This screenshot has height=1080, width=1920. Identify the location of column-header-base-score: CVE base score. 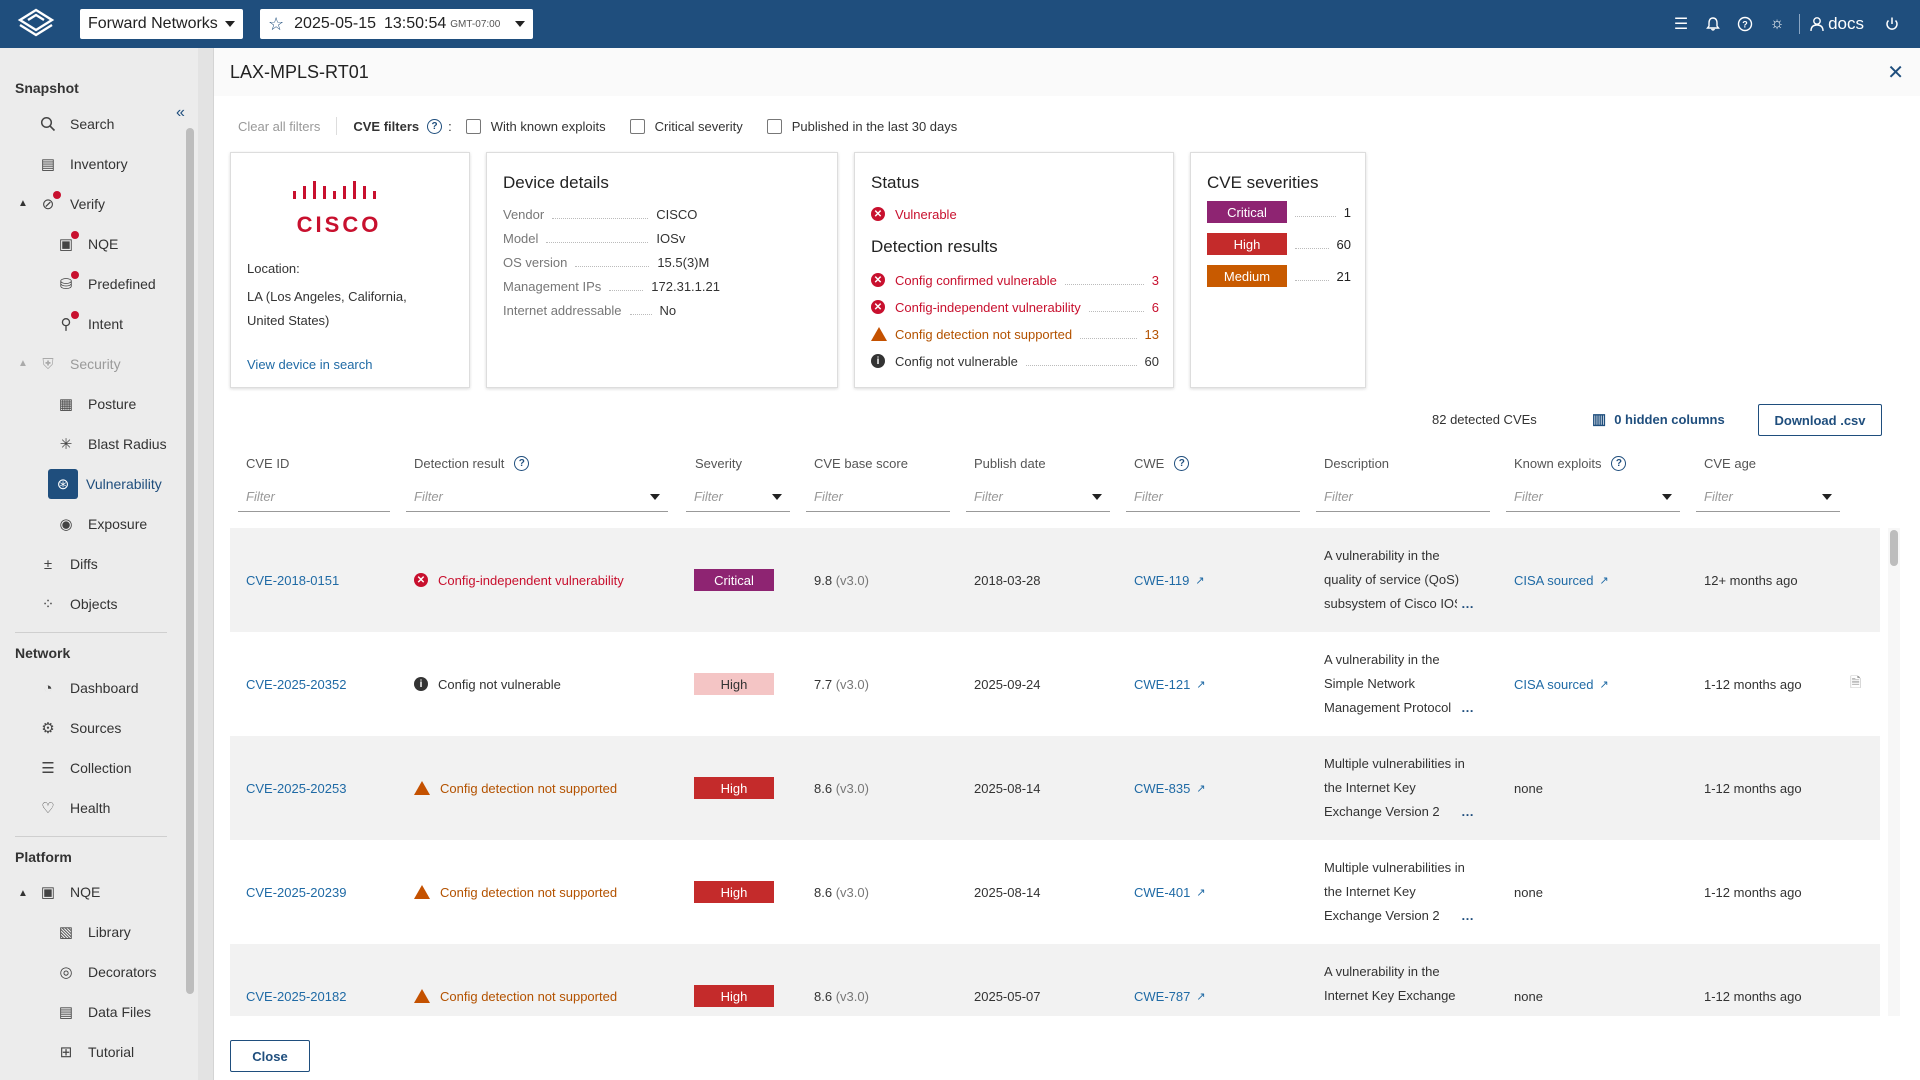
(861, 463).